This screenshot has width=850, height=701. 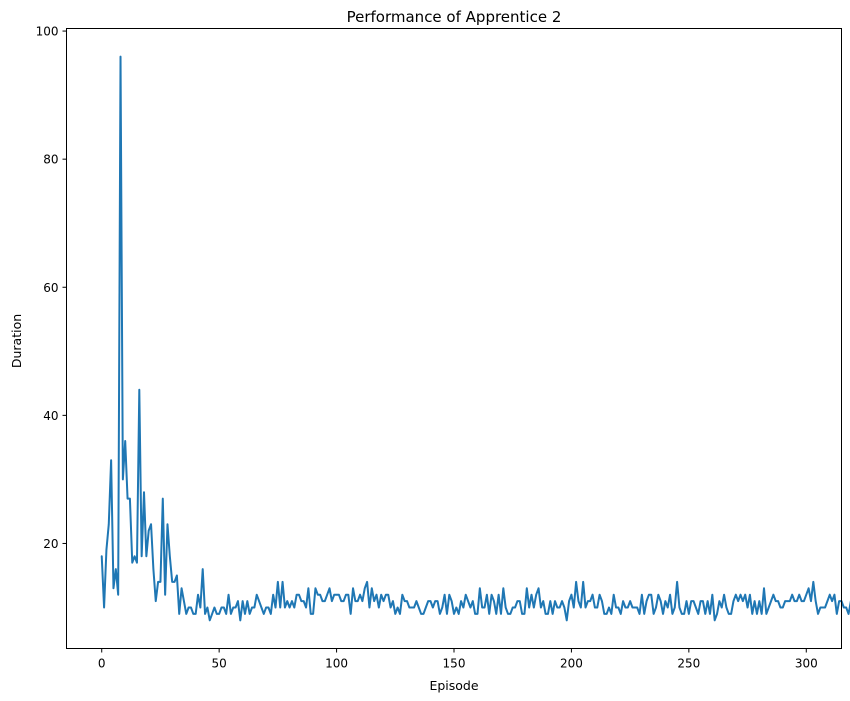 I want to click on x-tick-label: 100, so click(x=336, y=664).